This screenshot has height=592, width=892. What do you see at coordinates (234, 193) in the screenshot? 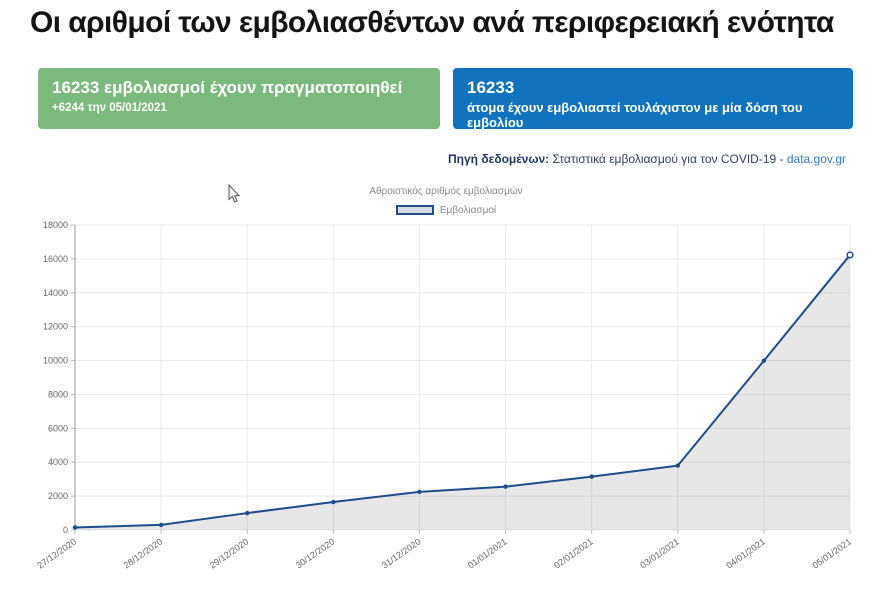
I see `mouse-cursor-icon` at bounding box center [234, 193].